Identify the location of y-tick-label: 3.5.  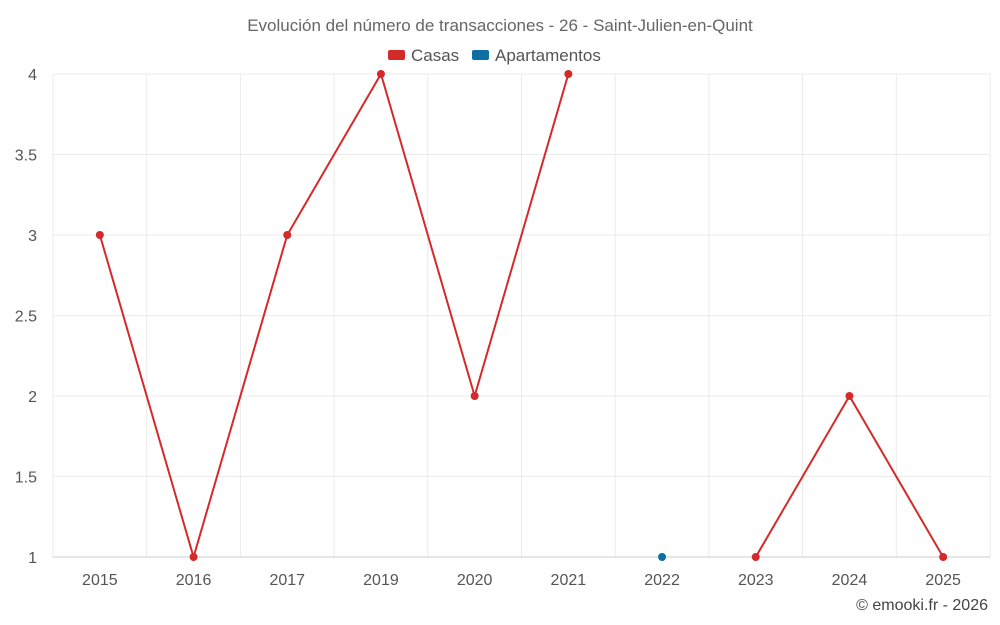
(26, 156).